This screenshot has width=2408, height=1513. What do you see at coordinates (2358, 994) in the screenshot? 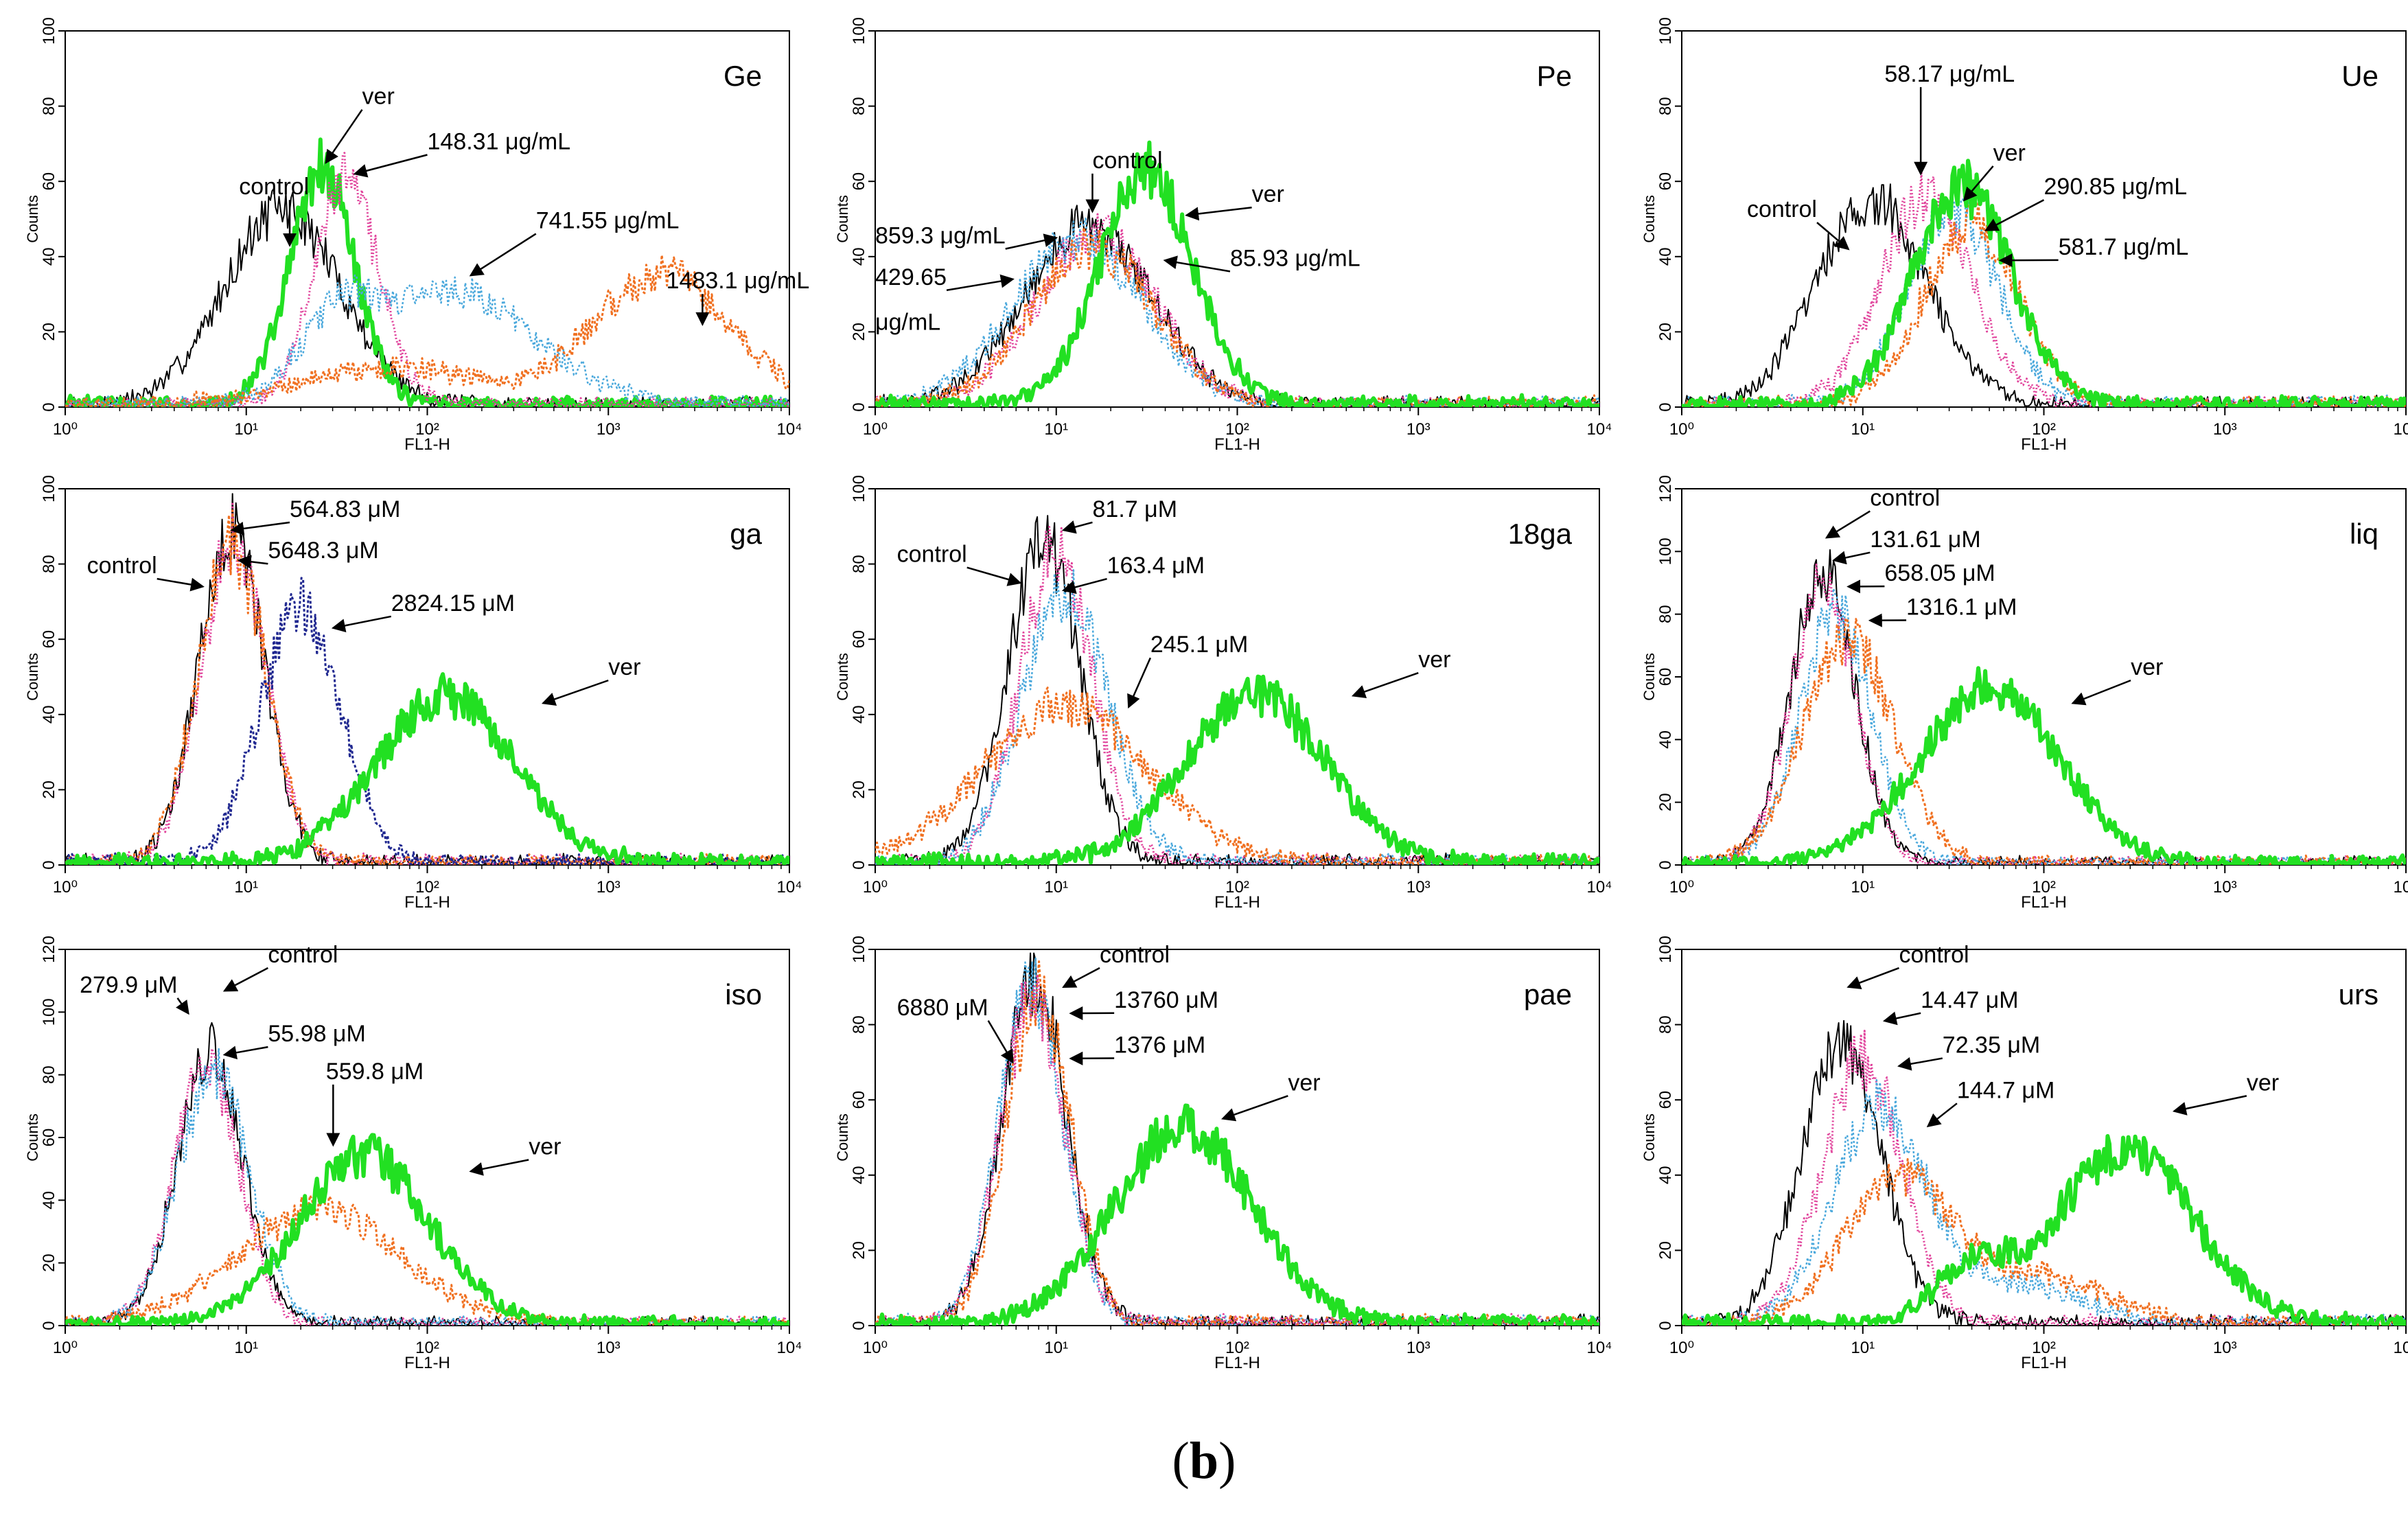
I see `panel-title: urs` at bounding box center [2358, 994].